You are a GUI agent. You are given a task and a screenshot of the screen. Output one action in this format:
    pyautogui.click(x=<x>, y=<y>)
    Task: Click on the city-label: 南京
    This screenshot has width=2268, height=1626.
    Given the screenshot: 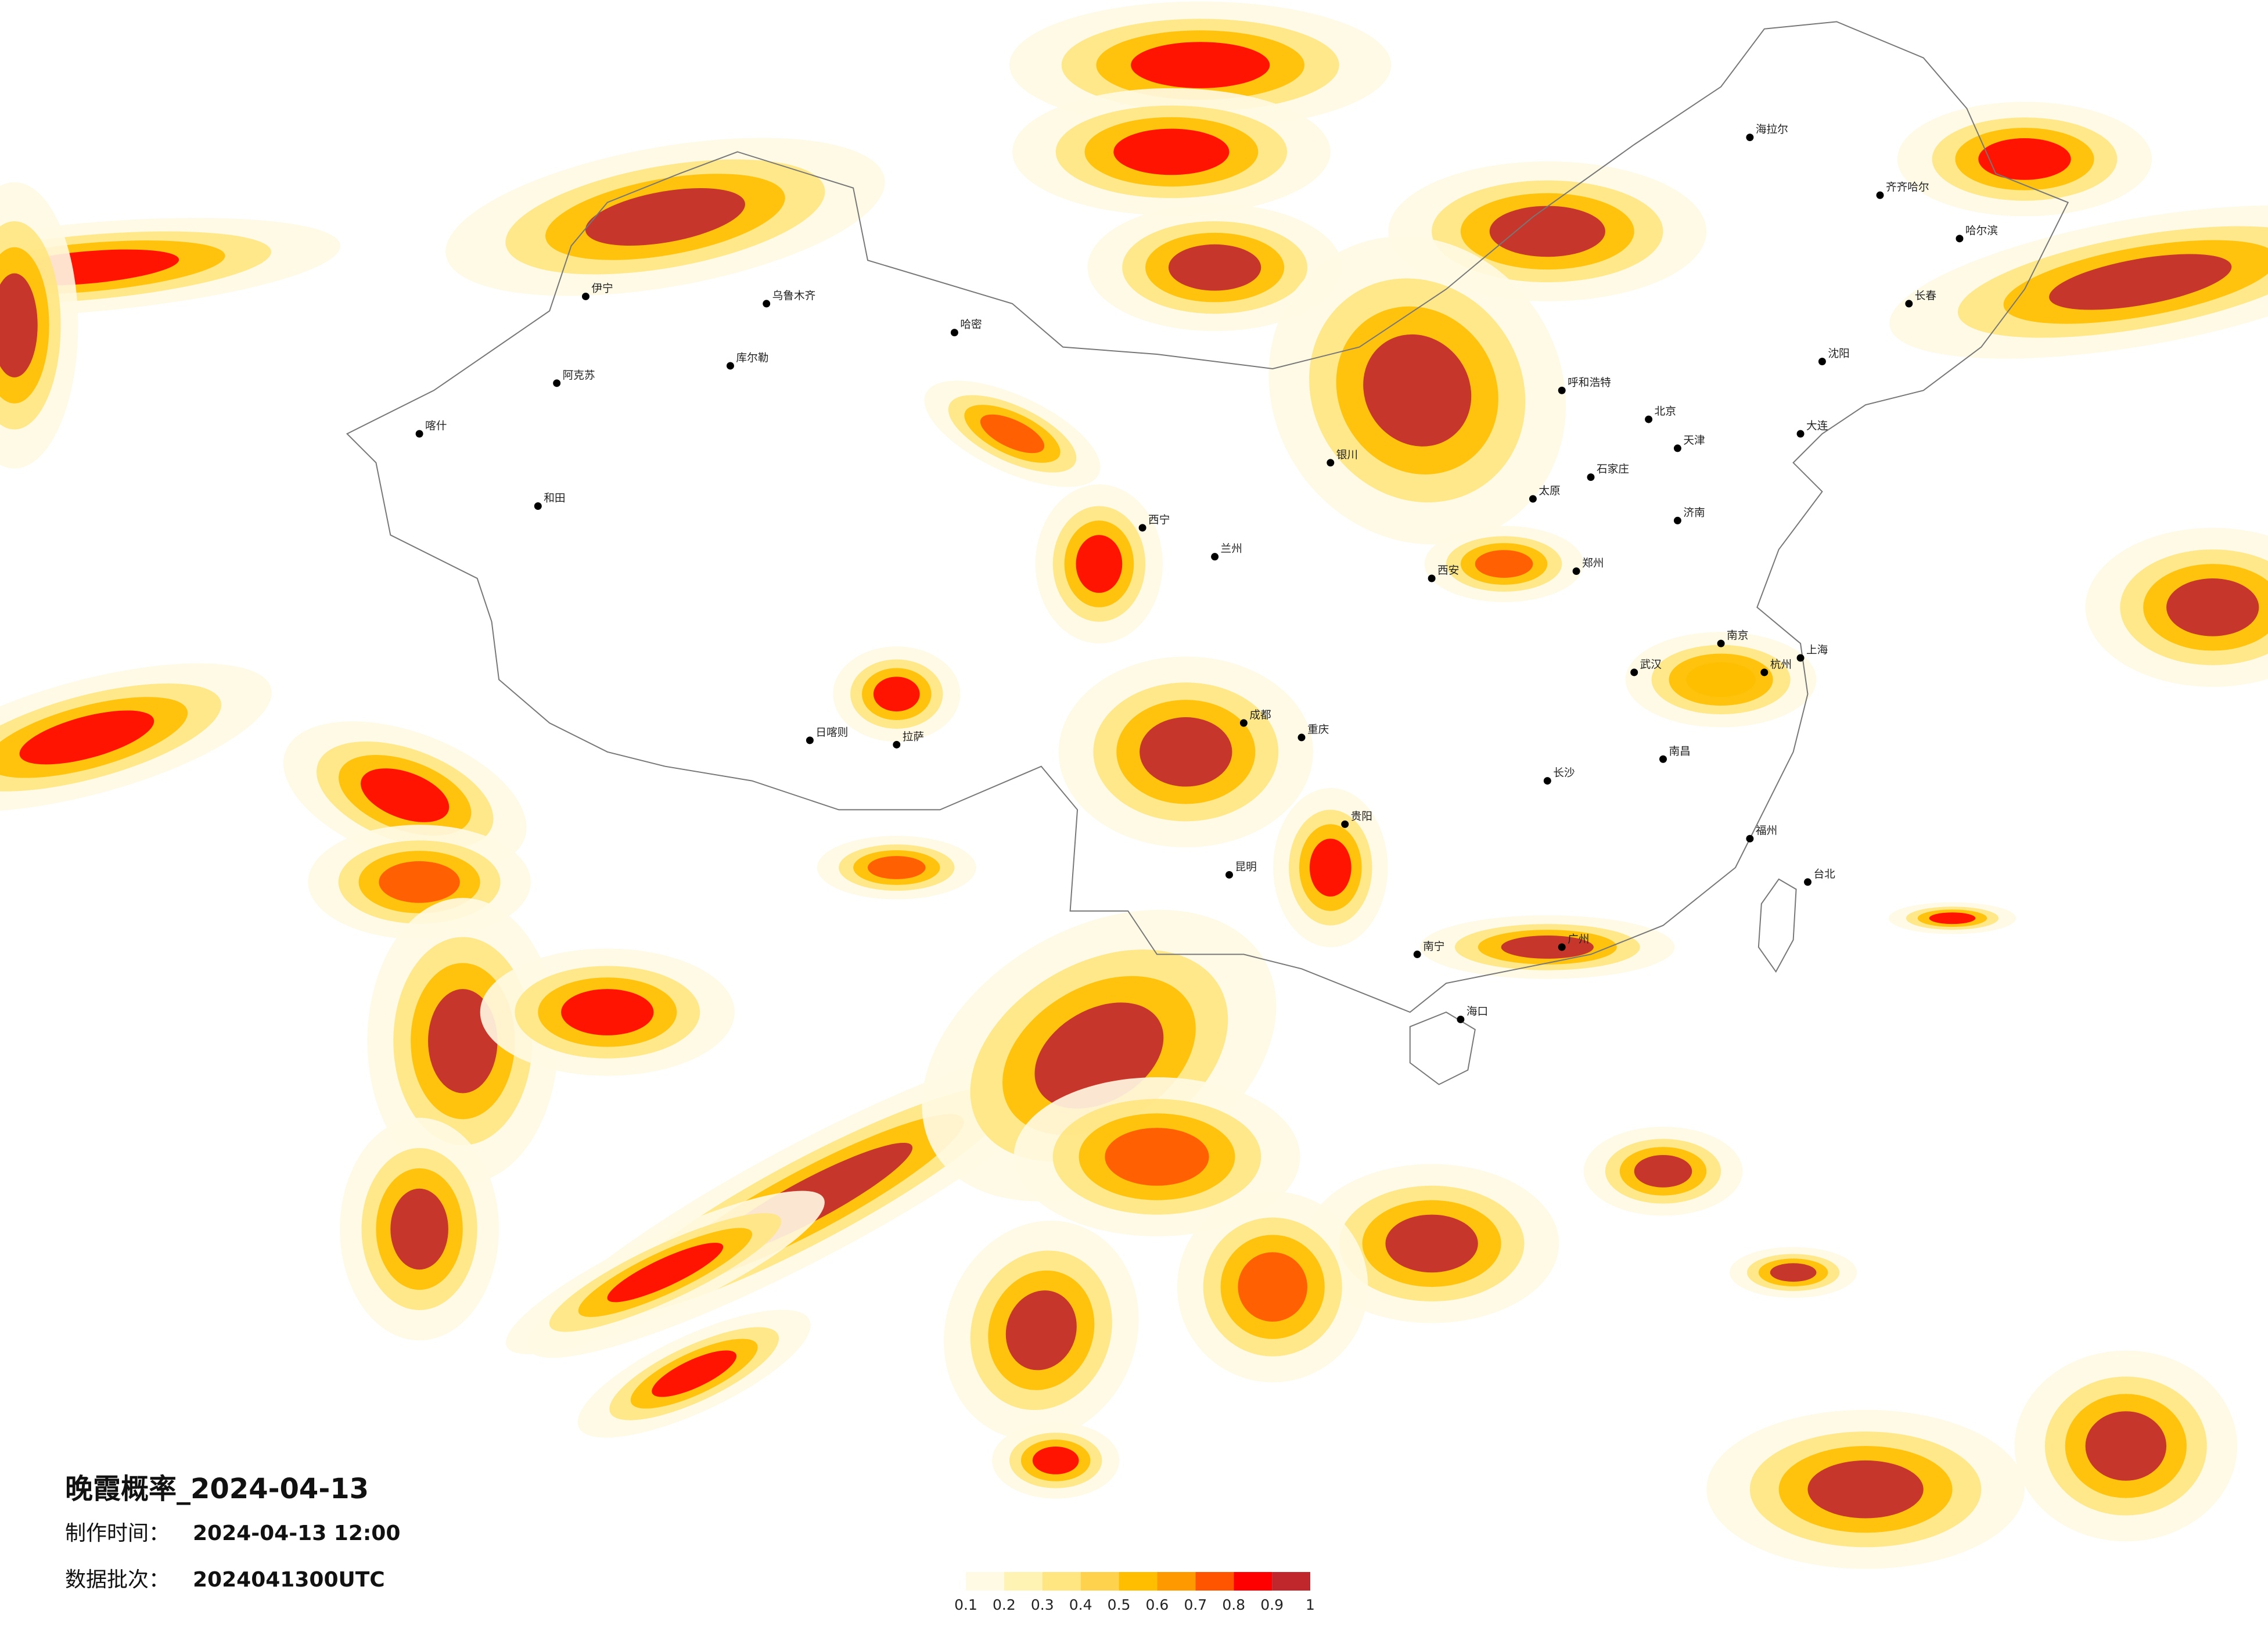 What is the action you would take?
    pyautogui.click(x=1737, y=636)
    